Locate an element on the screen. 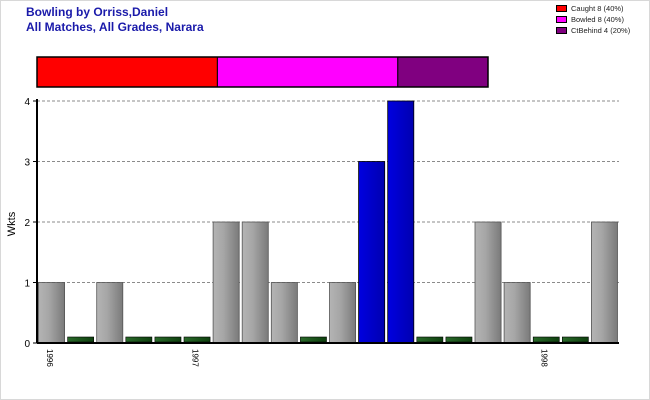  stack-outline is located at coordinates (262, 72).